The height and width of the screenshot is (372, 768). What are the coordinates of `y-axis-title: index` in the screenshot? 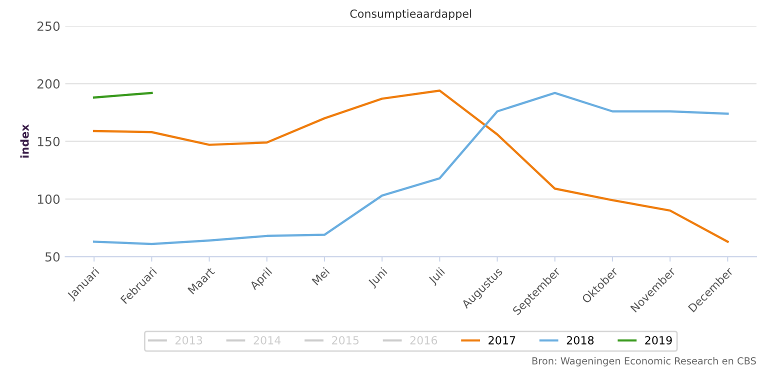 It's located at (24, 141).